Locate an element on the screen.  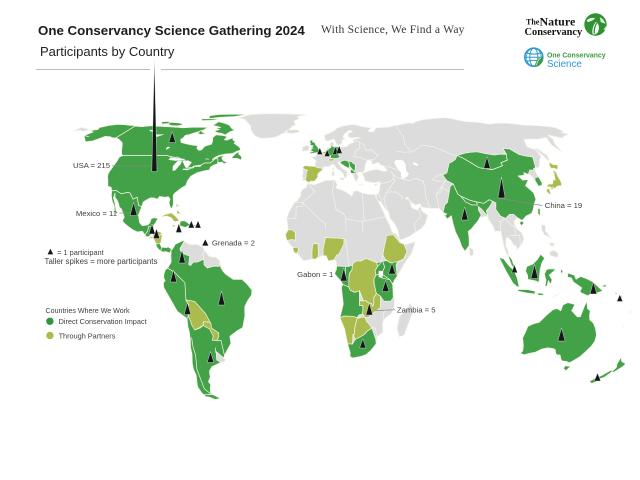
svg-text: One Conservancy is located at coordinates (576, 56).